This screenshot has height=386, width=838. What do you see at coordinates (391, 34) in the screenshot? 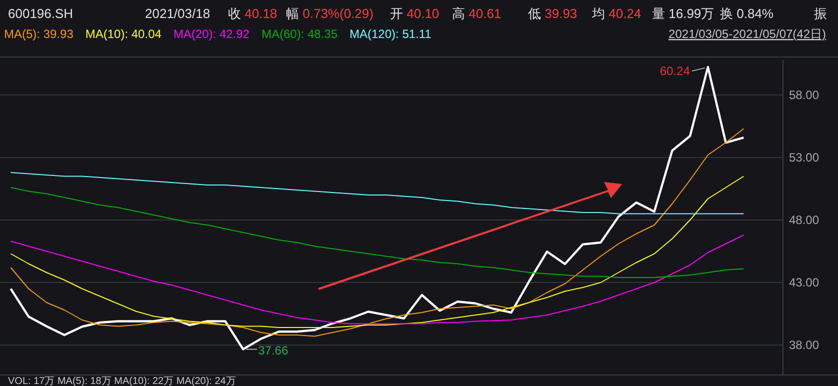
I see `text: MA(120): 51.11` at bounding box center [391, 34].